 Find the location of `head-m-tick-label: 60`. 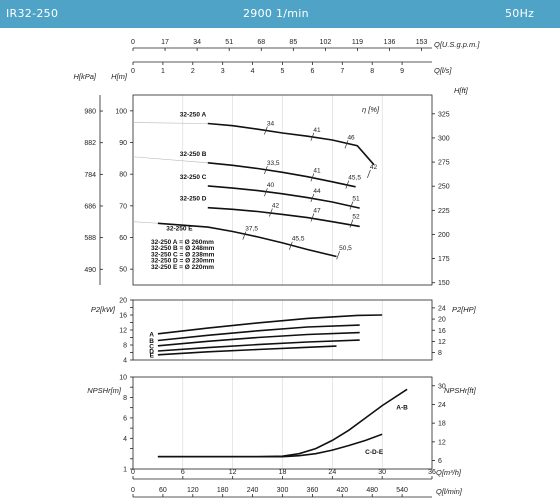

head-m-tick-label: 60 is located at coordinates (123, 238).